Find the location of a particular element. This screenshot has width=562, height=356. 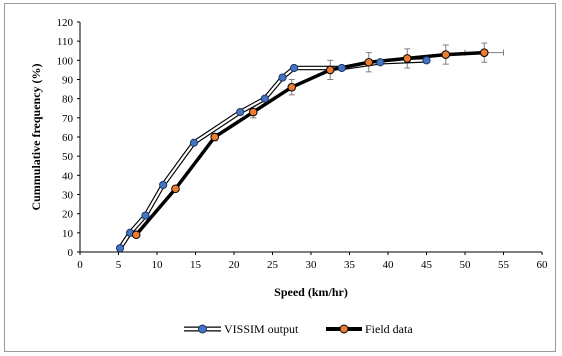

y-tick-label: 90 is located at coordinates (68, 81).